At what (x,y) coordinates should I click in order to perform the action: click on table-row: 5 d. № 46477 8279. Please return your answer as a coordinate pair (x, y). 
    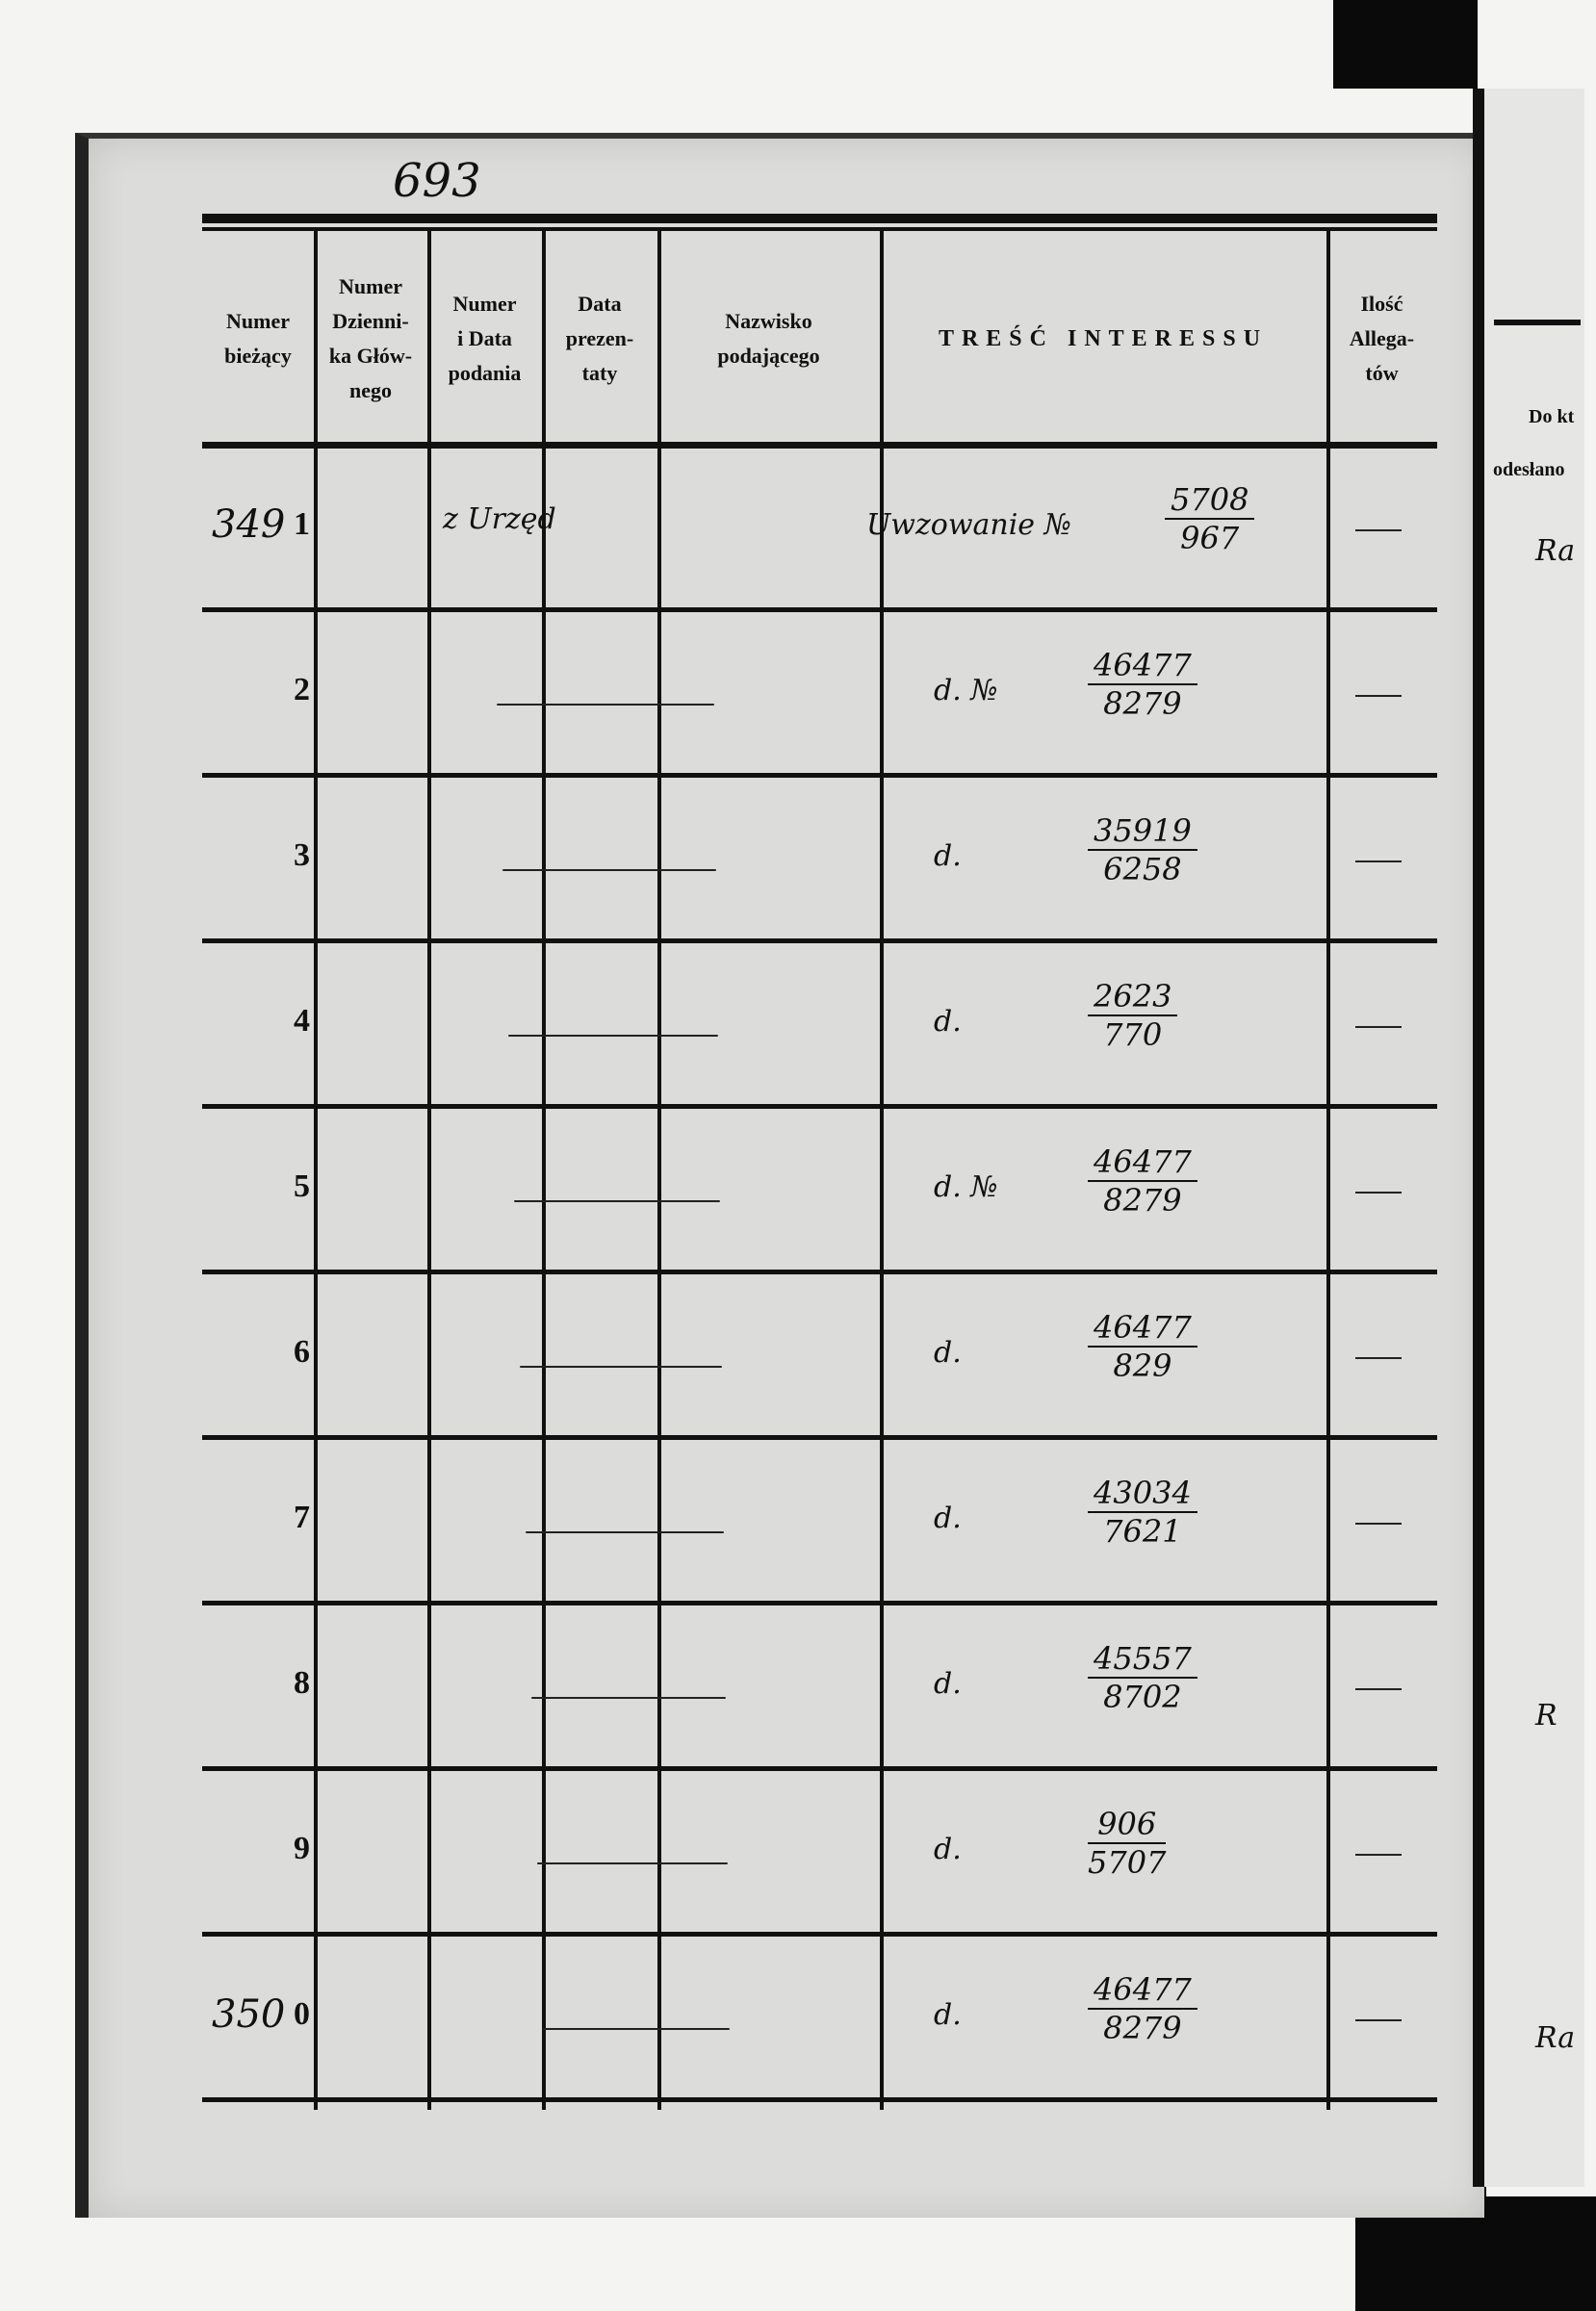
    Looking at the image, I should click on (819, 1191).